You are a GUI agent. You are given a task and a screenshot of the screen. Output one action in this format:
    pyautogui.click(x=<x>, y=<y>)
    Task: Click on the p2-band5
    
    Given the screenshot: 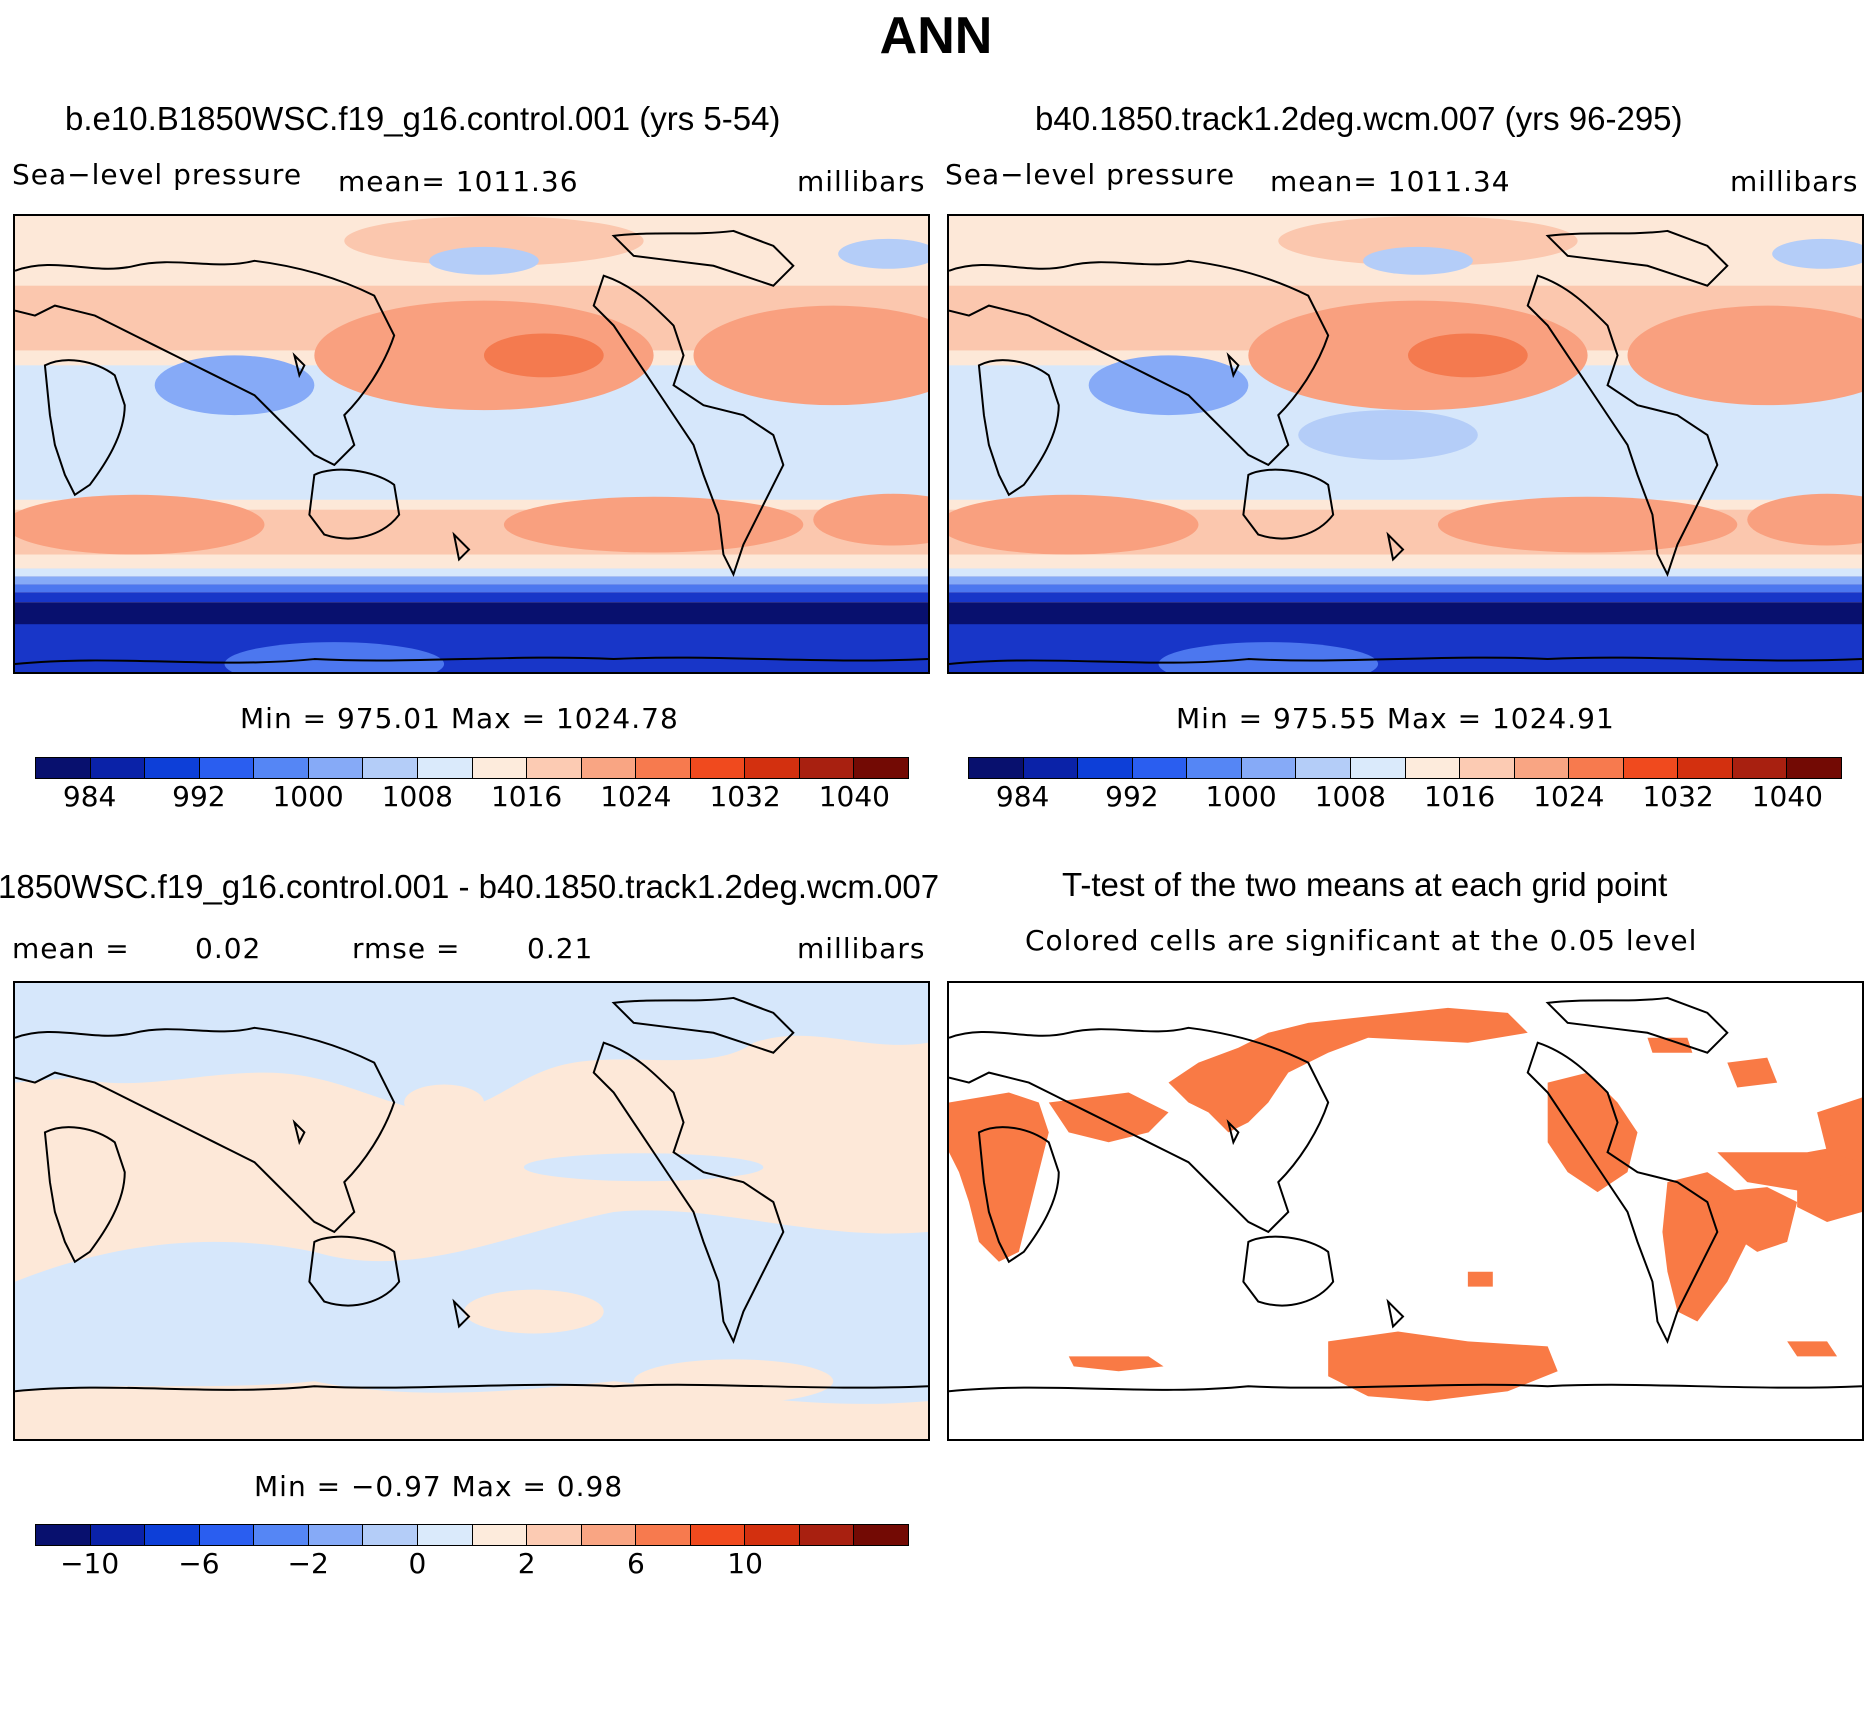 What is the action you would take?
    pyautogui.click(x=1405, y=597)
    